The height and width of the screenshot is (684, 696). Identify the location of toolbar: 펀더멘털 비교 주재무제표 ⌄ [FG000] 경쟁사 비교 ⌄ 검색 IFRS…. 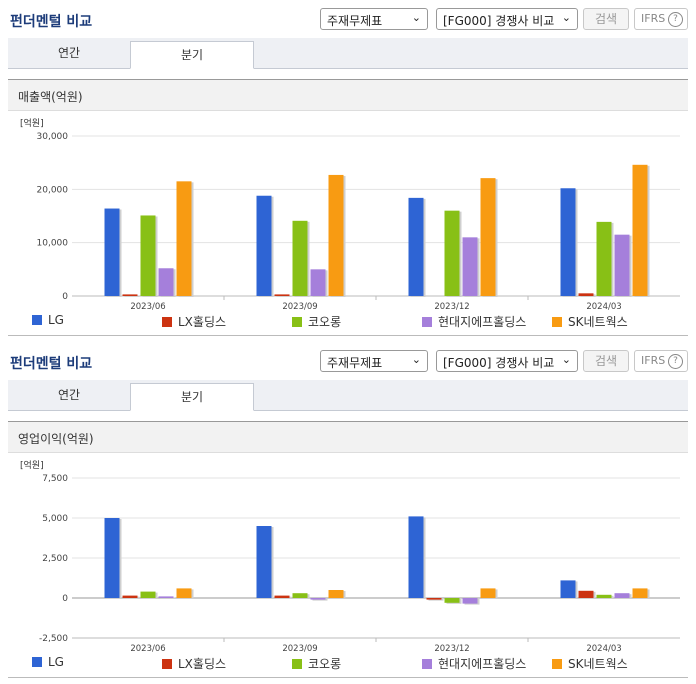
(348, 361).